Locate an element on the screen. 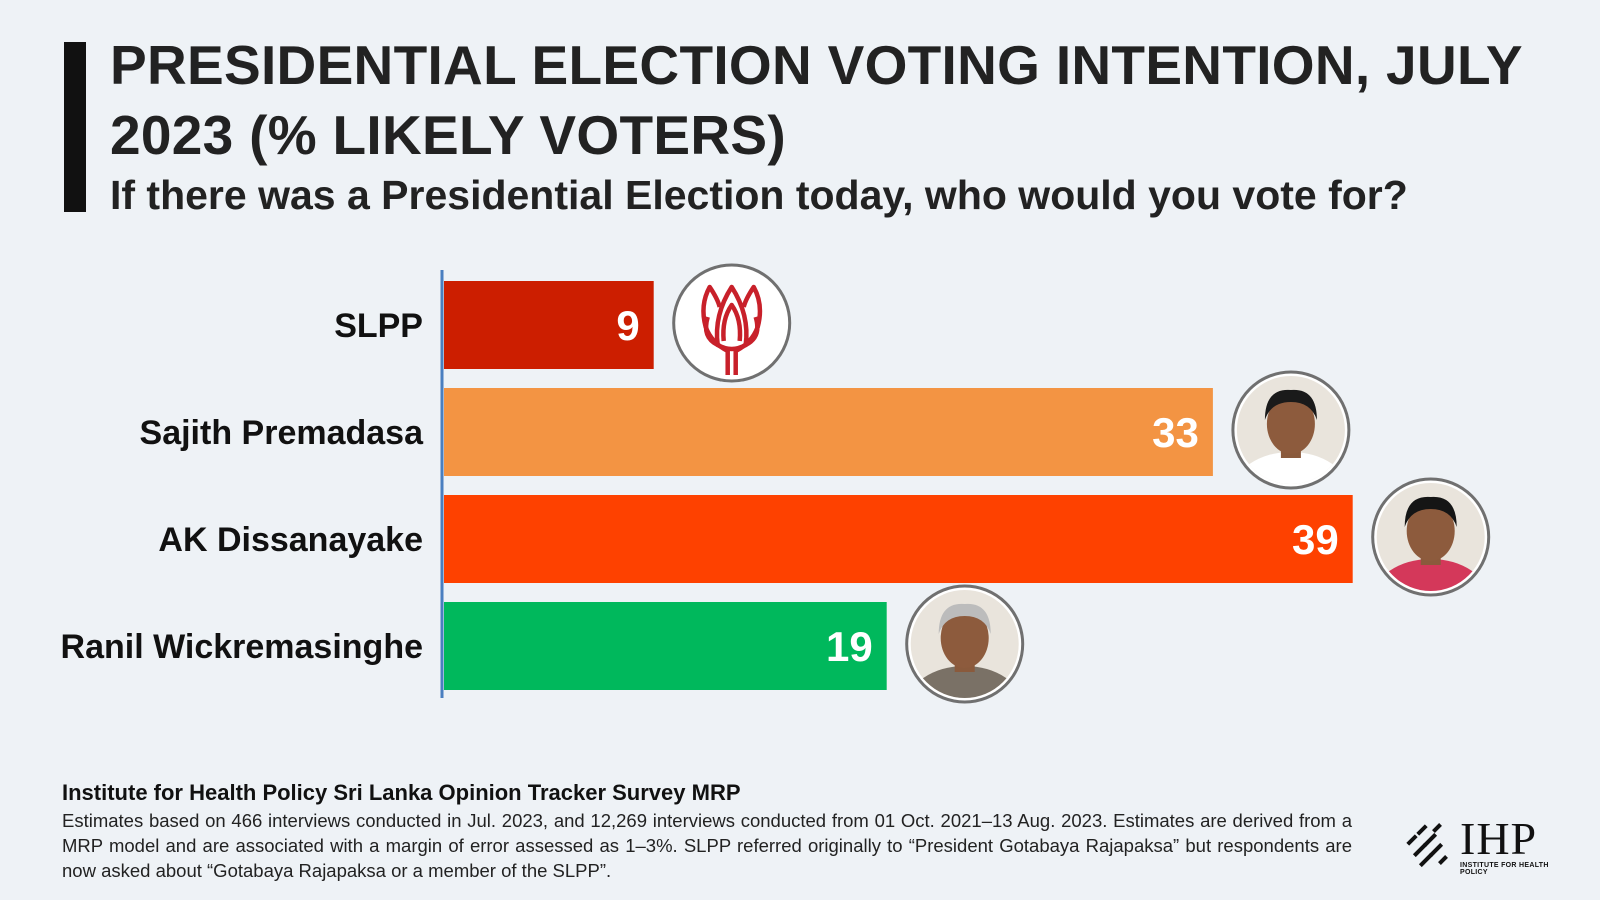 This screenshot has width=1600, height=900. ranil-wickremasinghe-photo-icon is located at coordinates (965, 644).